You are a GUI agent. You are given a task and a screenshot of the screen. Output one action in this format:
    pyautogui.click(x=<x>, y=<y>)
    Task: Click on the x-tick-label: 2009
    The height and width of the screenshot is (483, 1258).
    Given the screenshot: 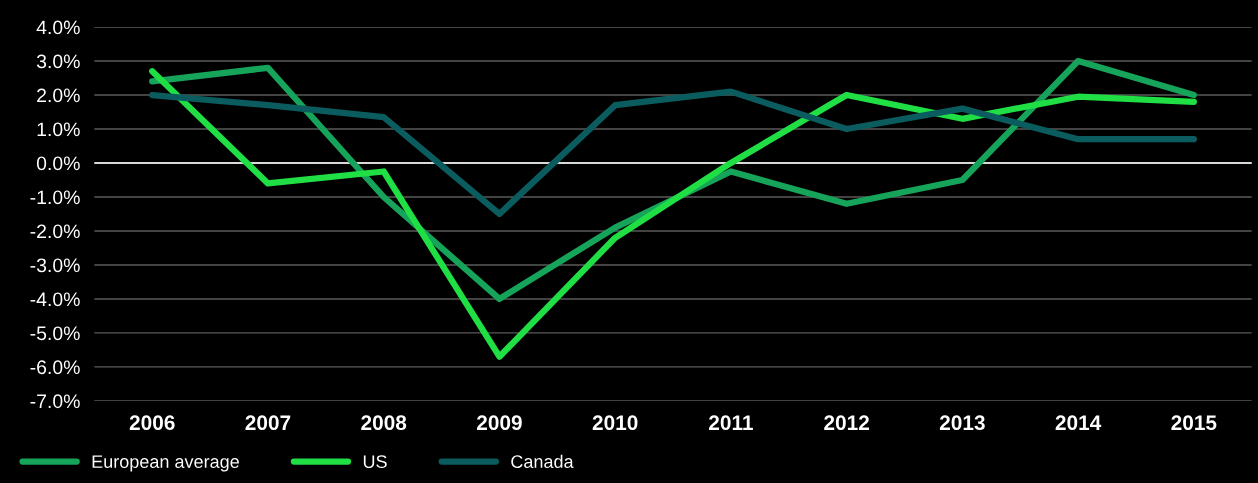 What is the action you would take?
    pyautogui.click(x=499, y=423)
    